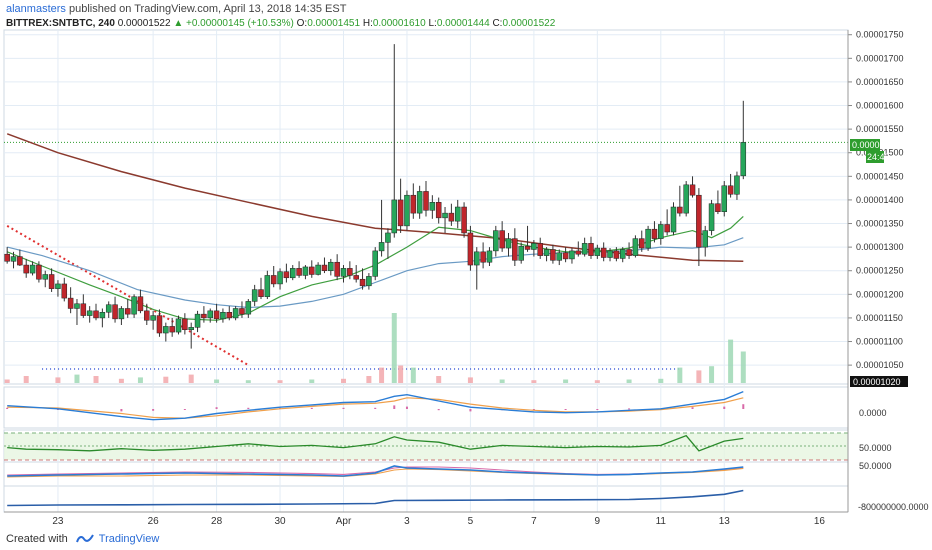  What do you see at coordinates (154, 521) in the screenshot?
I see `time-tick-label: 26` at bounding box center [154, 521].